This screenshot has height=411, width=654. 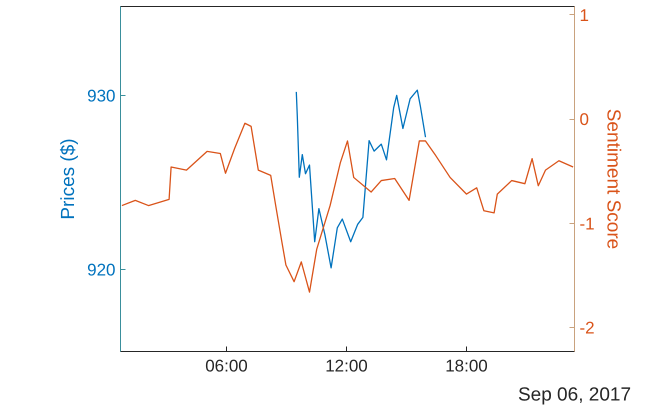 I want to click on x-axis-title: Sep 06, 2017, so click(x=575, y=395).